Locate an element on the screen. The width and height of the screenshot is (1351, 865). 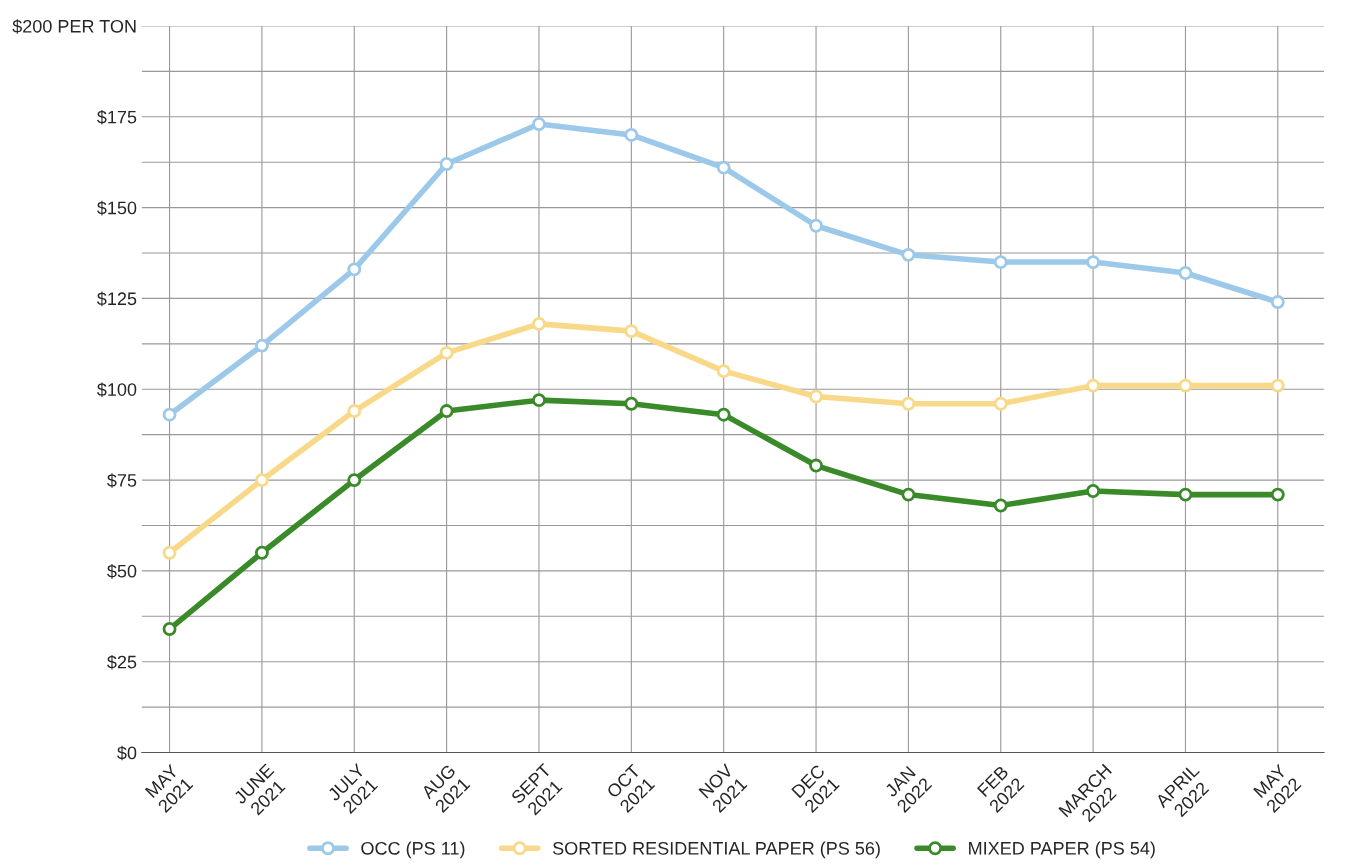
y-tick-label: $75 is located at coordinates (122, 480).